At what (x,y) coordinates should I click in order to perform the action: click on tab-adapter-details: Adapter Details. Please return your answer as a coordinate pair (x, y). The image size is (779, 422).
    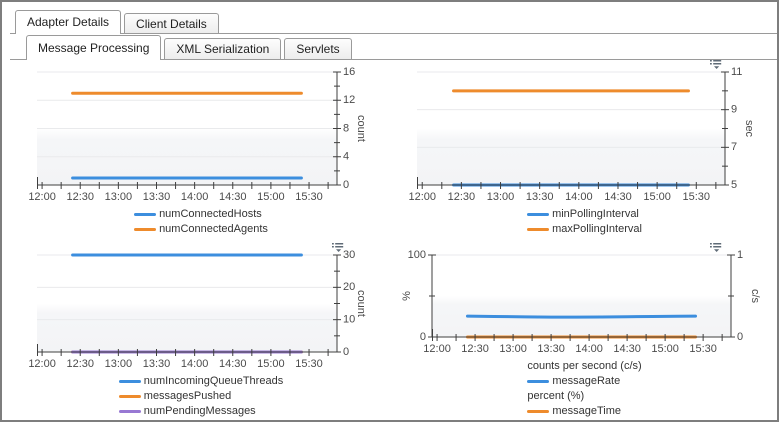
    Looking at the image, I should click on (68, 22).